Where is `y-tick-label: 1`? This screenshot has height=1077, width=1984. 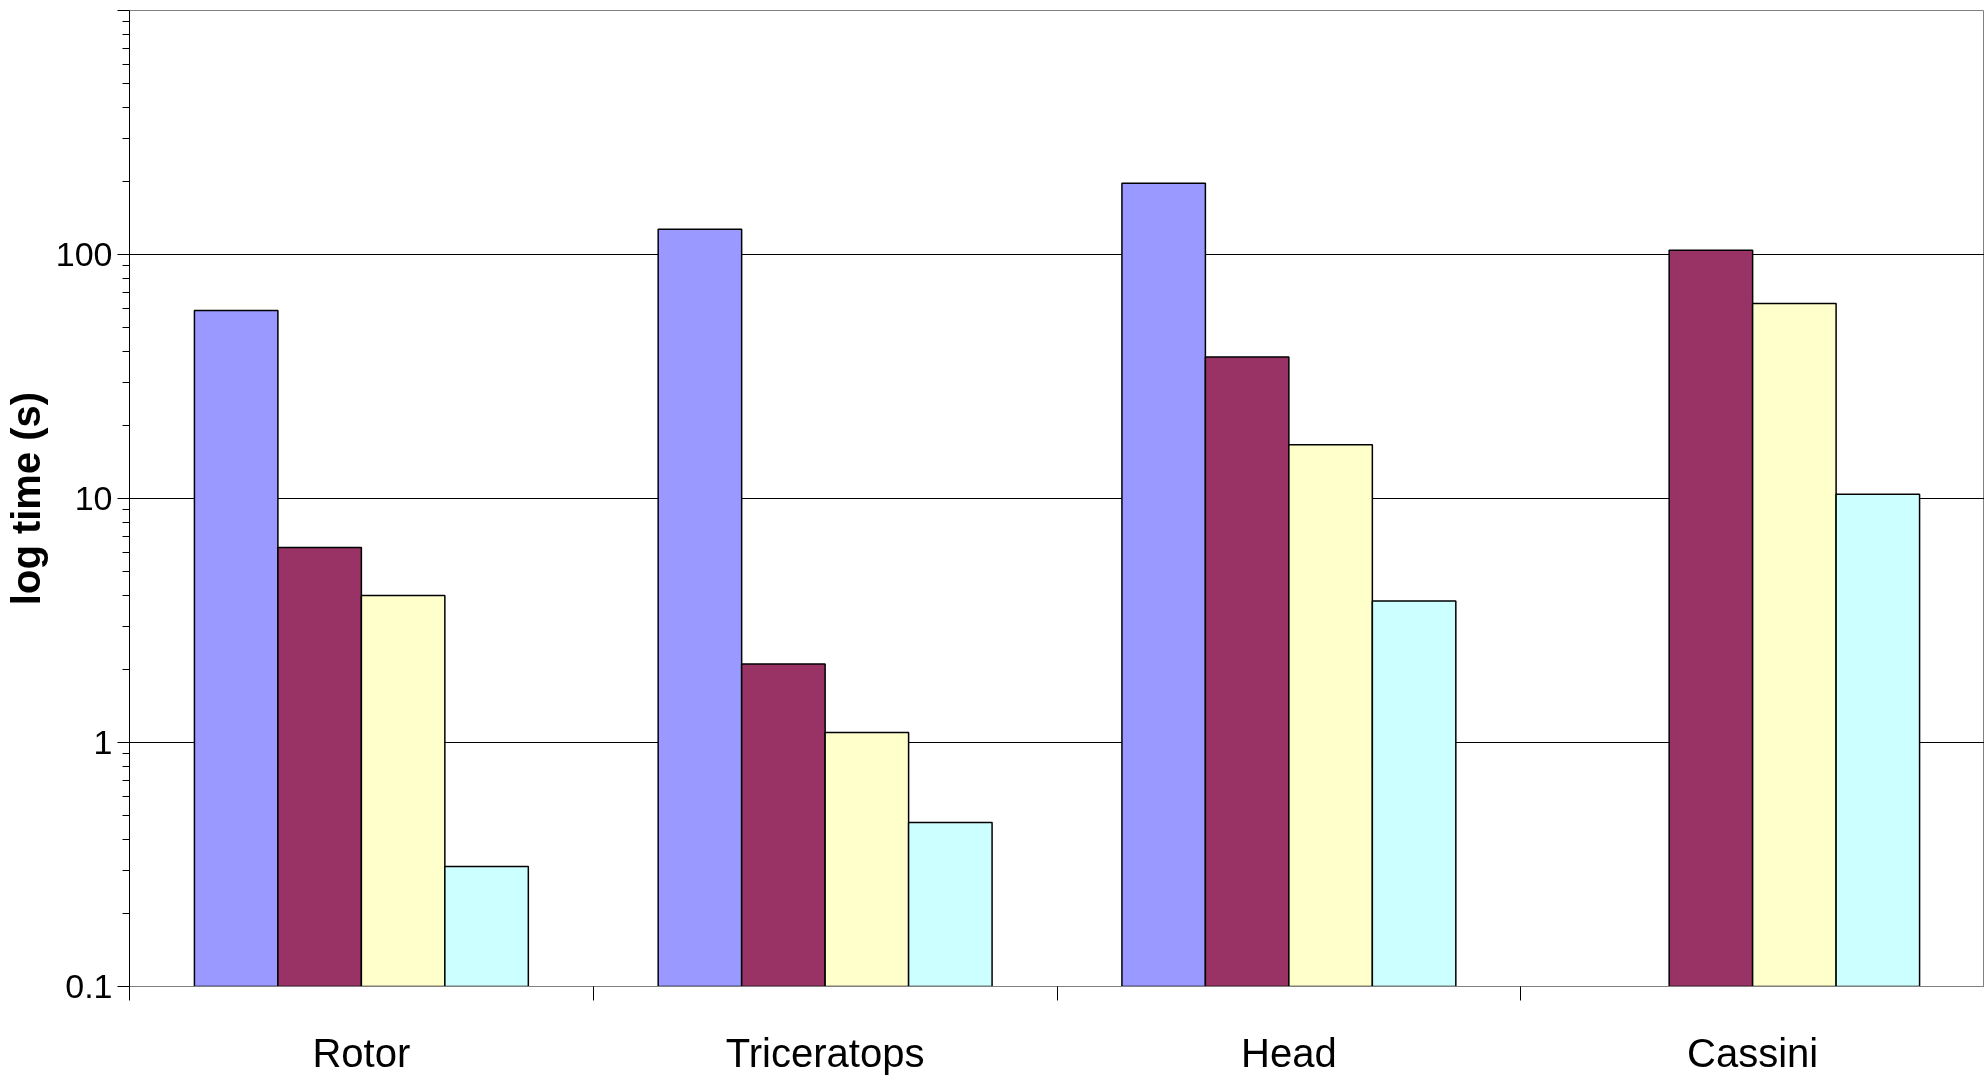
y-tick-label: 1 is located at coordinates (103, 742).